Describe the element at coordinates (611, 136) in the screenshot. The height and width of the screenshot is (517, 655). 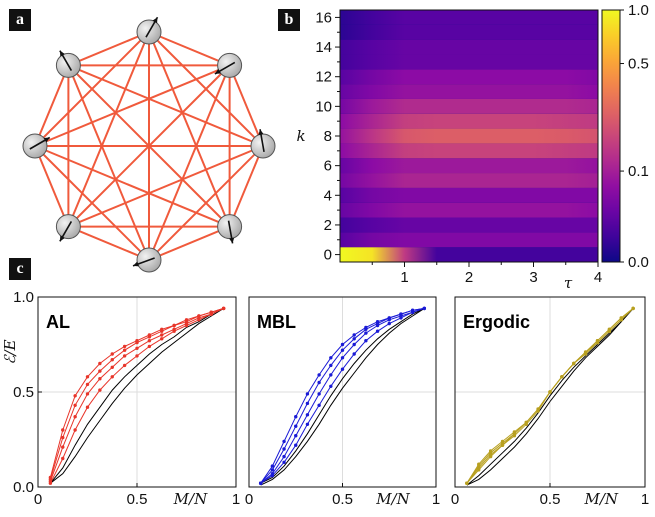
I see `colorbar` at that location.